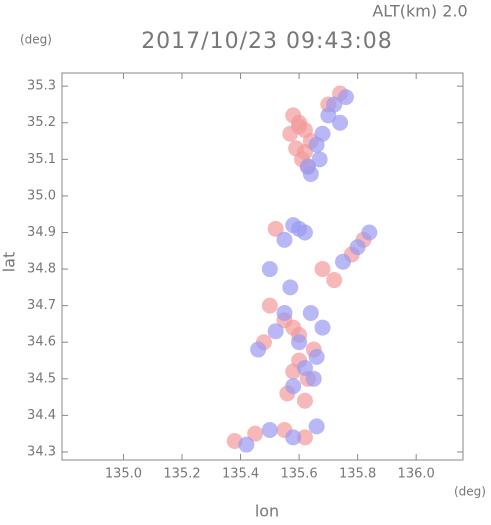  What do you see at coordinates (41, 232) in the screenshot?
I see `y-tick-label: 34.9` at bounding box center [41, 232].